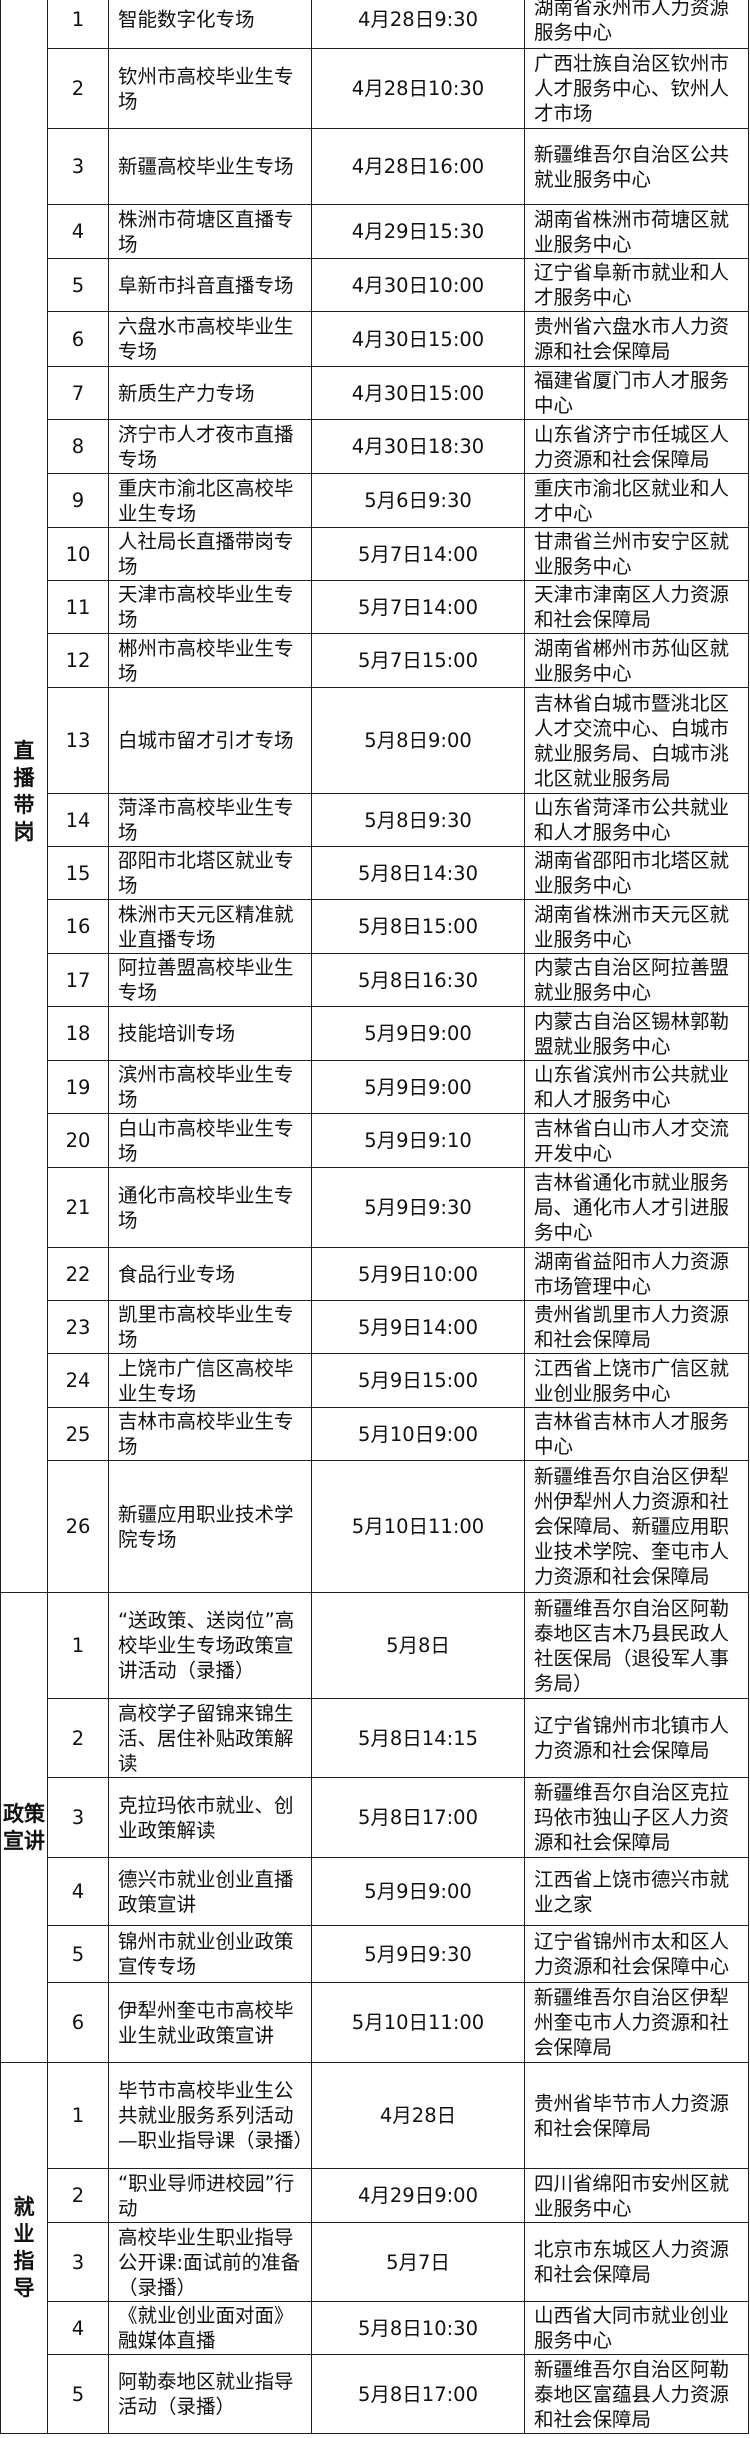 This screenshot has height=2438, width=750. Describe the element at coordinates (418, 285) in the screenshot. I see `event-time: 4月30日10:00` at that location.